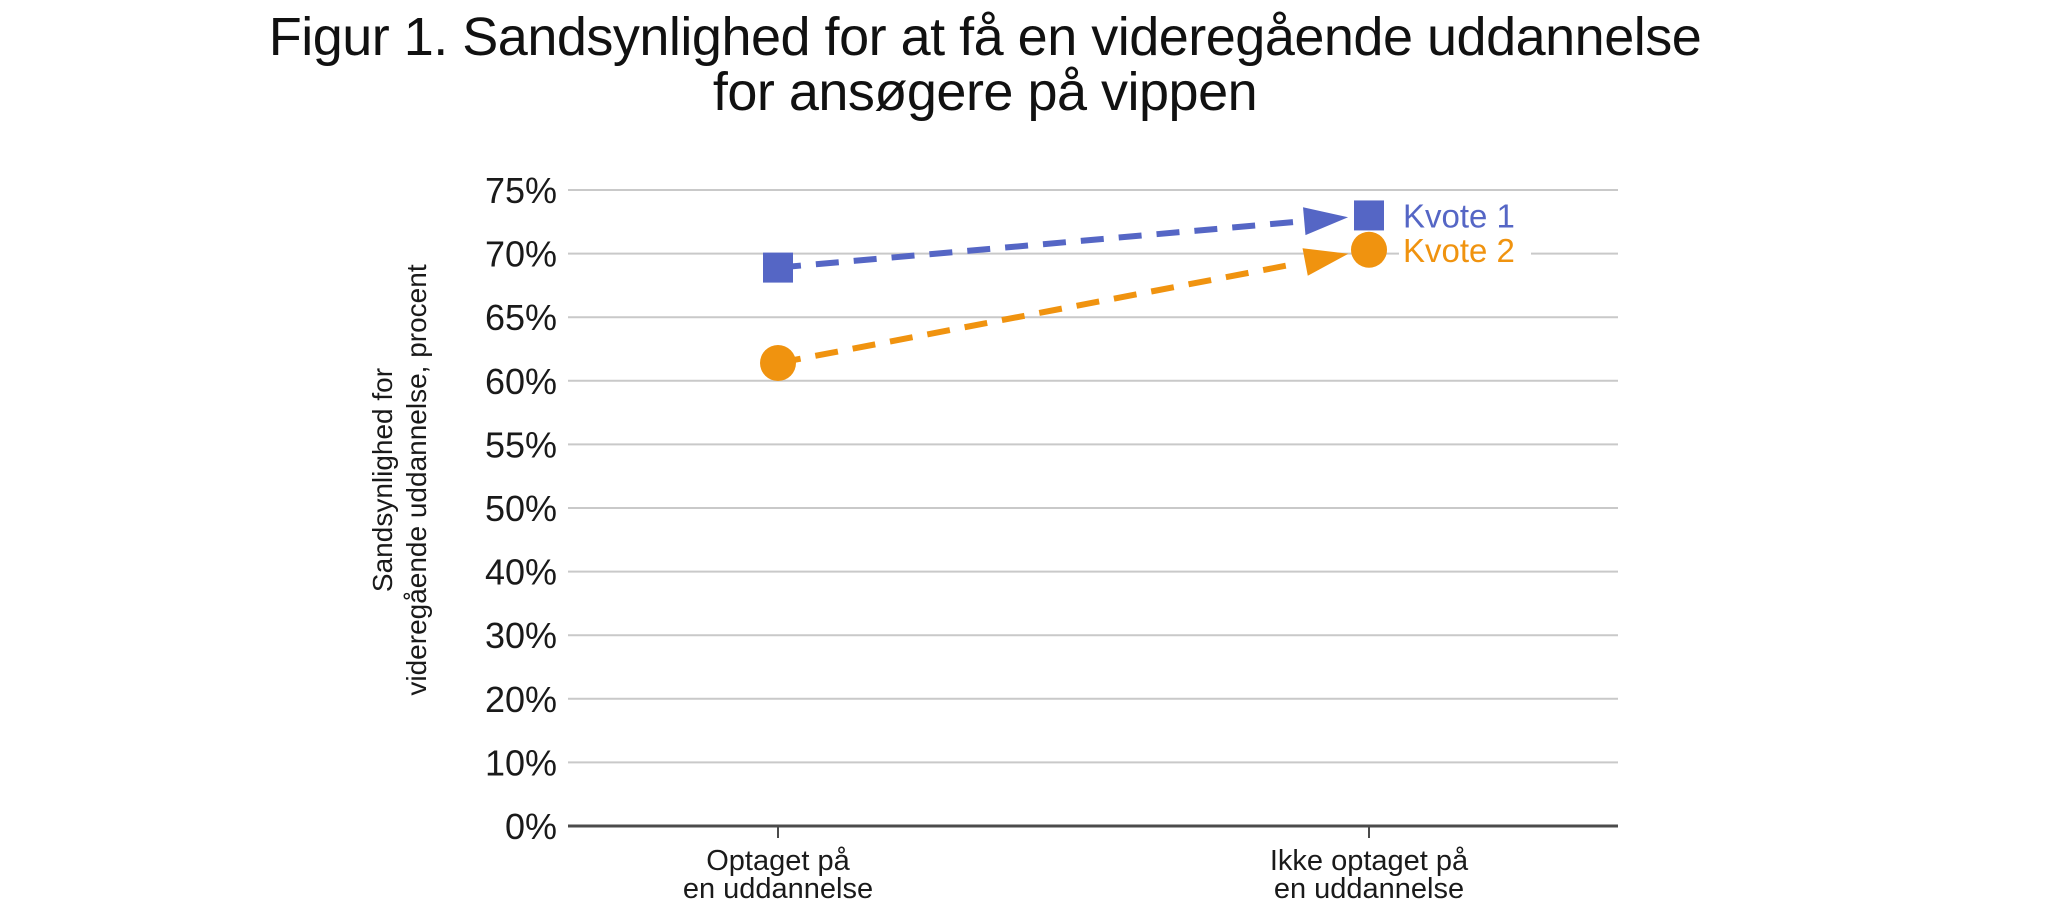 The image size is (2048, 902). Describe the element at coordinates (521, 572) in the screenshot. I see `y-tick-label: 40%` at that location.